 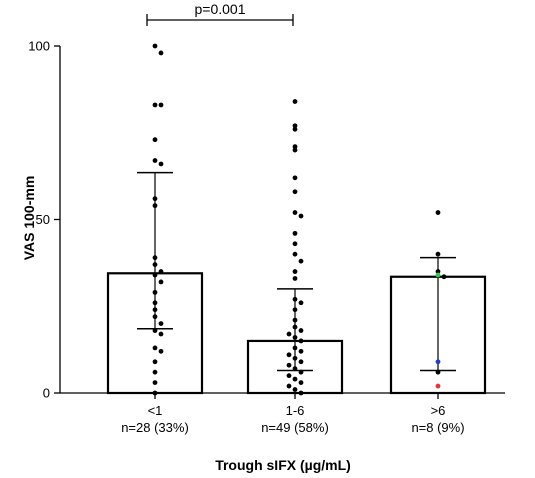 What do you see at coordinates (437, 427) in the screenshot?
I see `x-tick-sublabel: n=8 (9%)` at bounding box center [437, 427].